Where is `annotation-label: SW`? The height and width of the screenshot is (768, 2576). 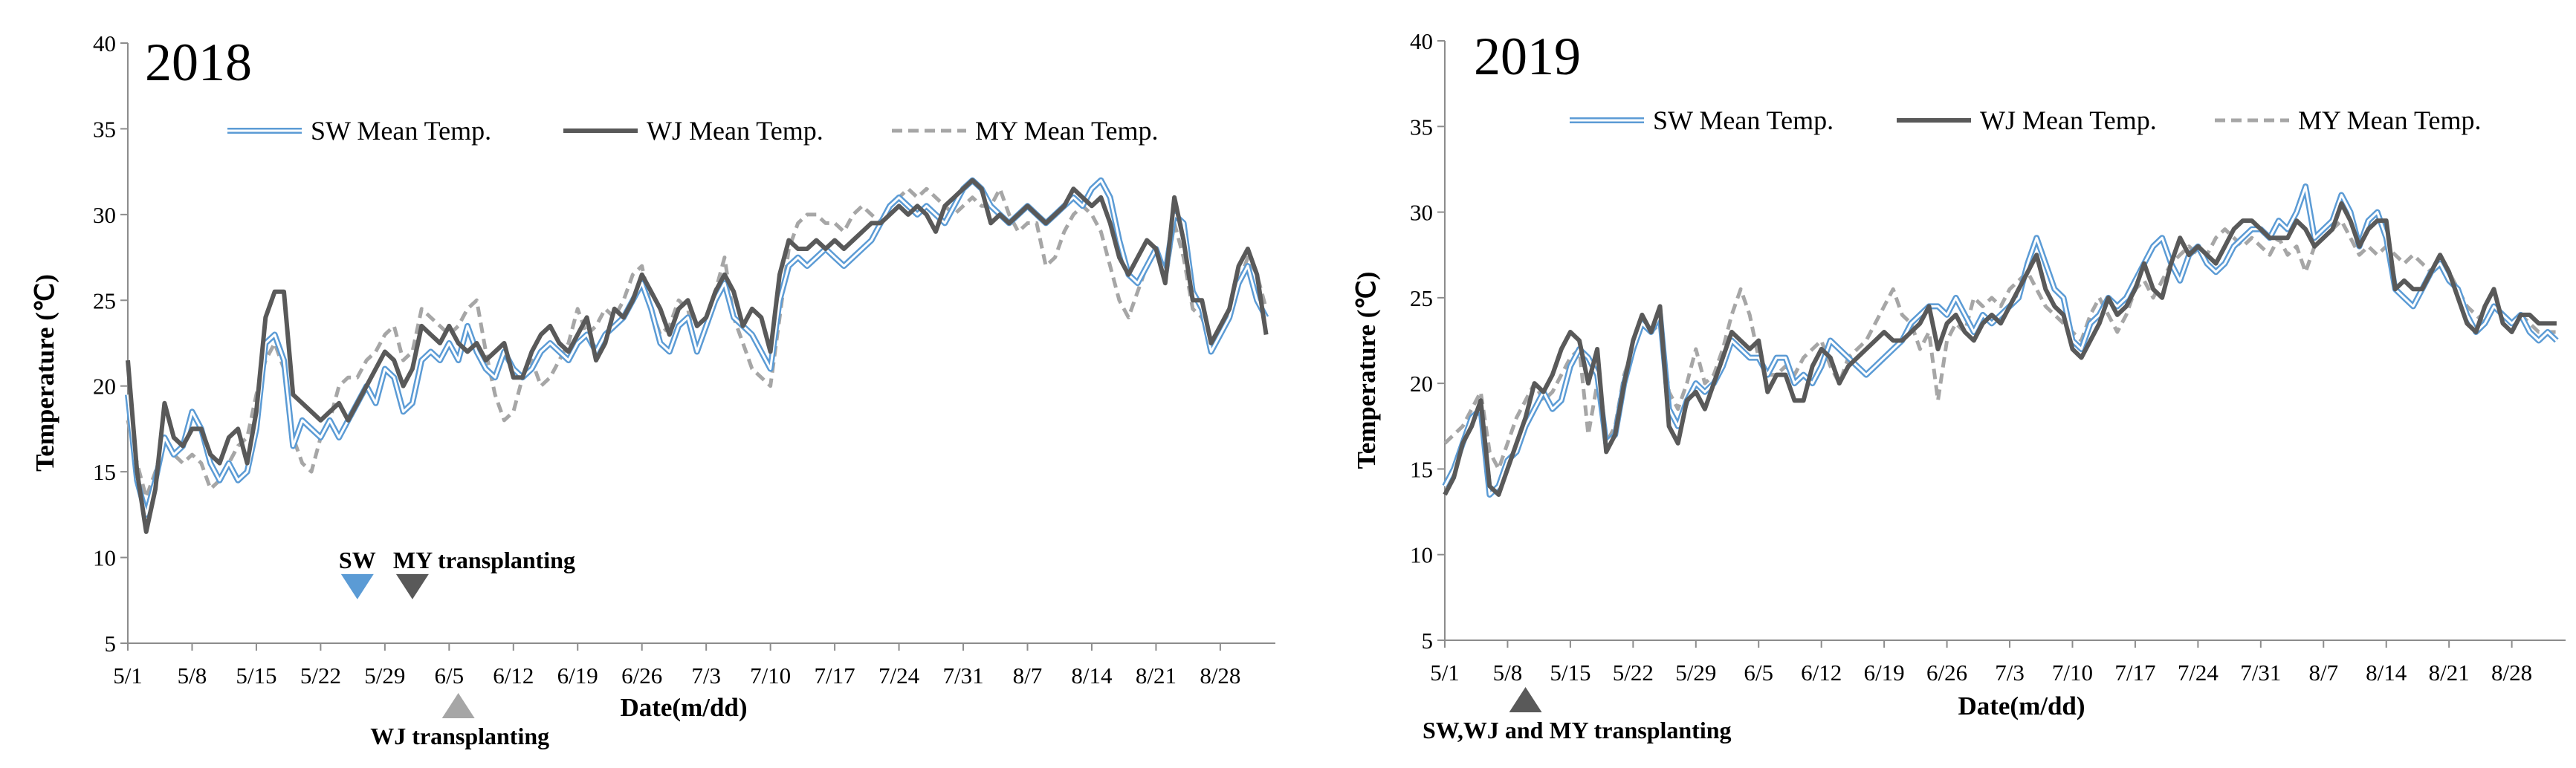 annotation-label: SW is located at coordinates (357, 560).